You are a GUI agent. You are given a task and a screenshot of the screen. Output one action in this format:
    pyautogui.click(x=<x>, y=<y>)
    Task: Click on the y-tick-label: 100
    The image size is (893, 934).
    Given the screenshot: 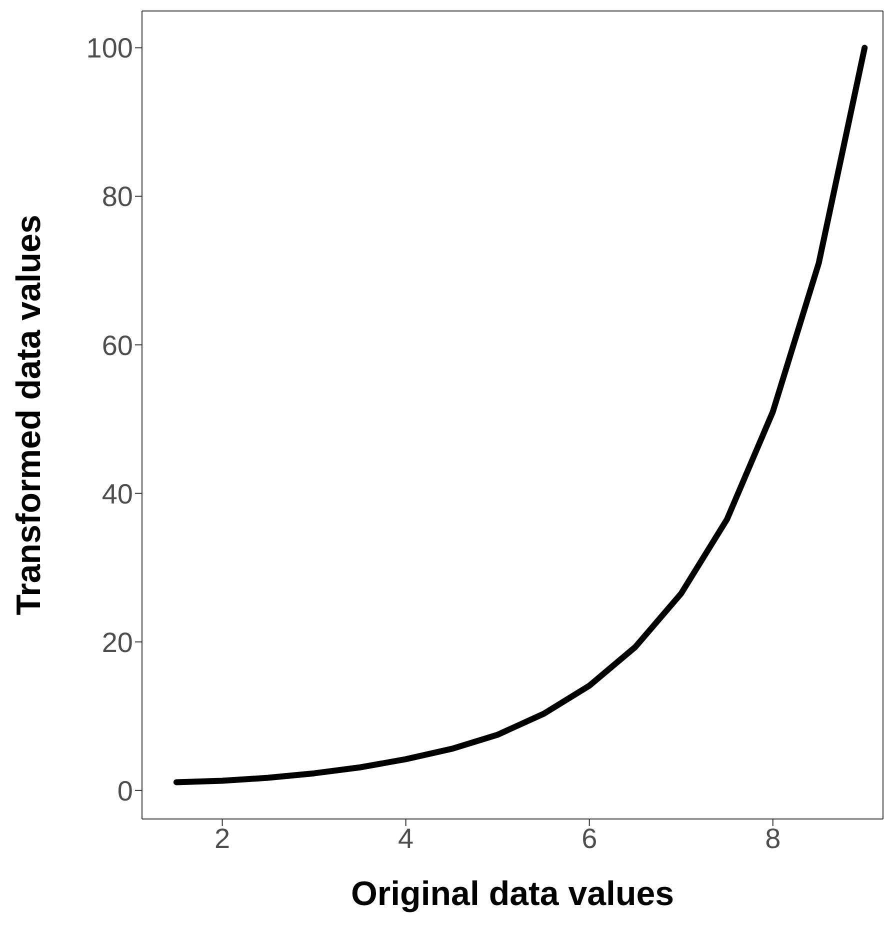 What is the action you would take?
    pyautogui.click(x=109, y=48)
    